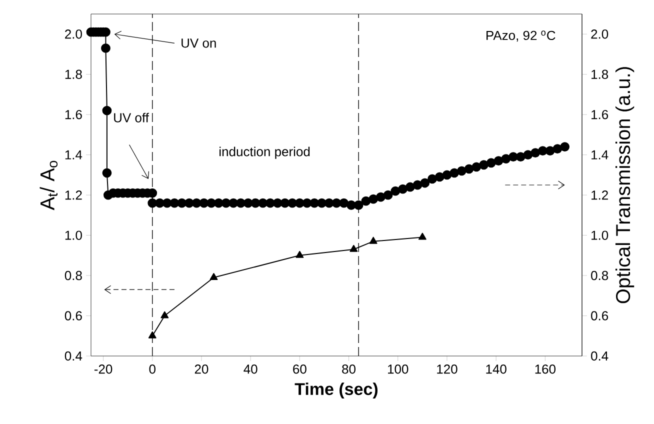 This screenshot has width=654, height=424. What do you see at coordinates (521, 36) in the screenshot?
I see `annotation: PAzo, 92 $^{o}$C` at bounding box center [521, 36].